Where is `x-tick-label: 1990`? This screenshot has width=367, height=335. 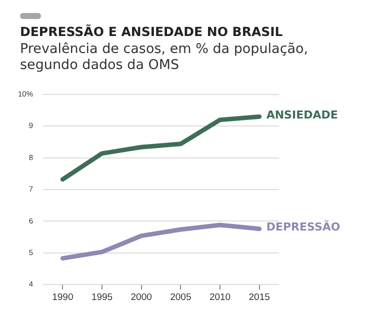 x-tick-label: 1990 is located at coordinates (63, 297).